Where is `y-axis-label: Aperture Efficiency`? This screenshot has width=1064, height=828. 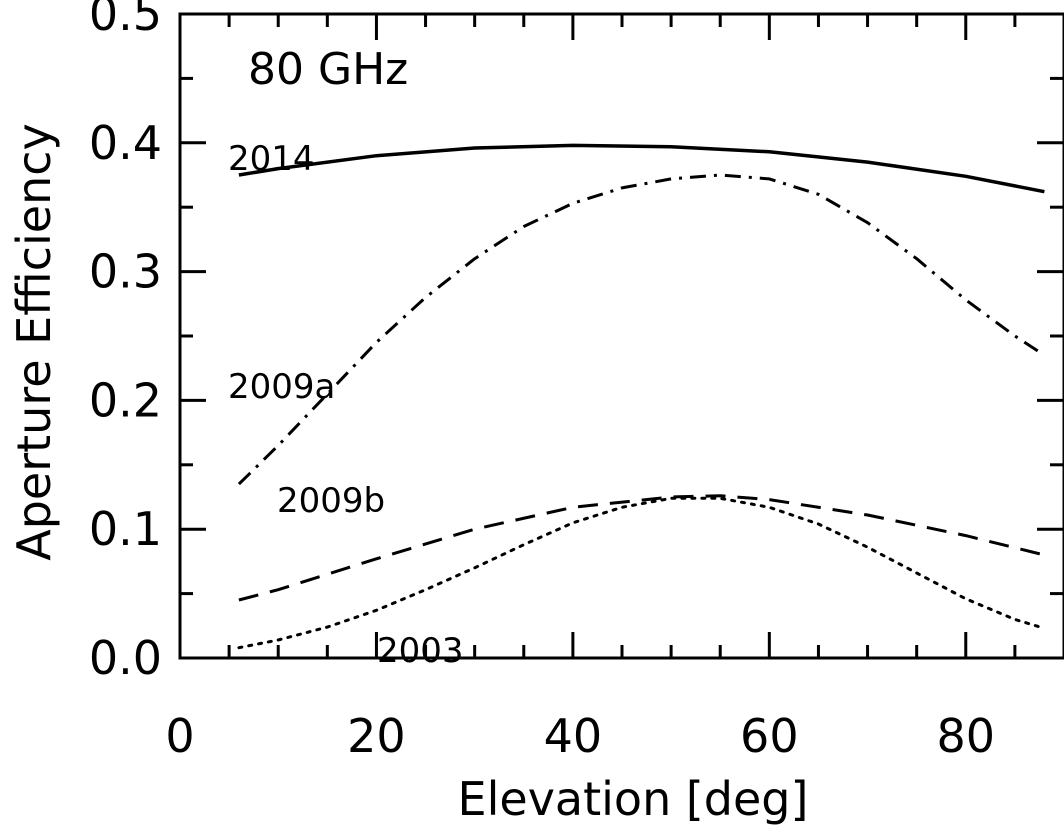
y-axis-label: Aperture Efficiency is located at coordinates (34, 341).